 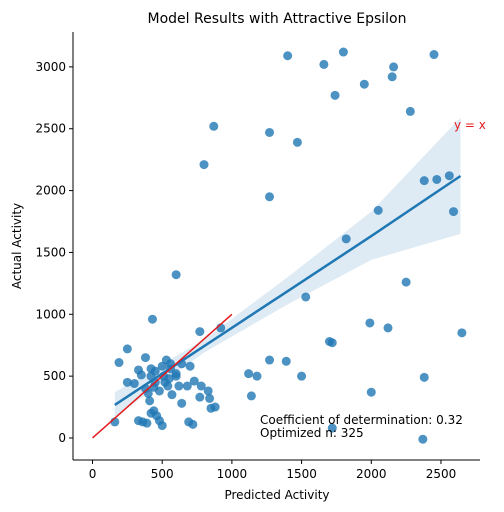 What do you see at coordinates (361, 420) in the screenshot?
I see `annotation: Coefficient of determination: 0.32` at bounding box center [361, 420].